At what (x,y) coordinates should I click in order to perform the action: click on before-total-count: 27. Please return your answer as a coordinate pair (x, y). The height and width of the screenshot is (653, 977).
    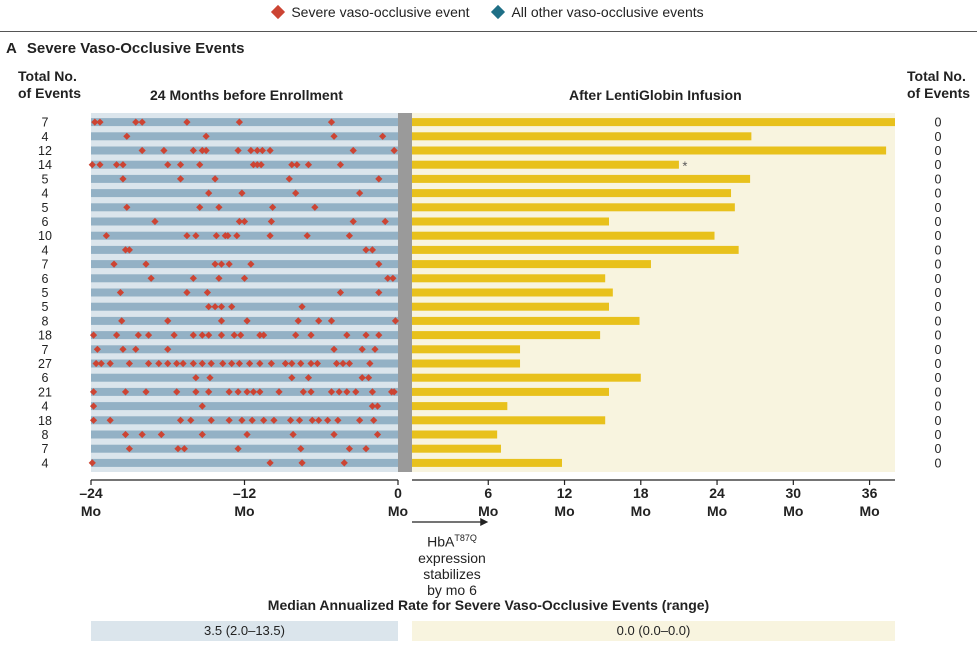
    Looking at the image, I should click on (45, 364).